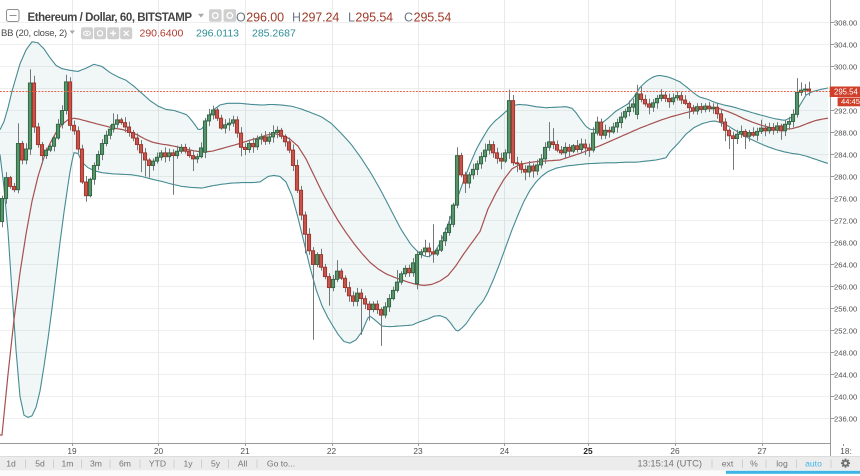 This screenshot has height=476, width=860. Describe the element at coordinates (321, 18) in the screenshot. I see `svg-text: 297.24` at that location.